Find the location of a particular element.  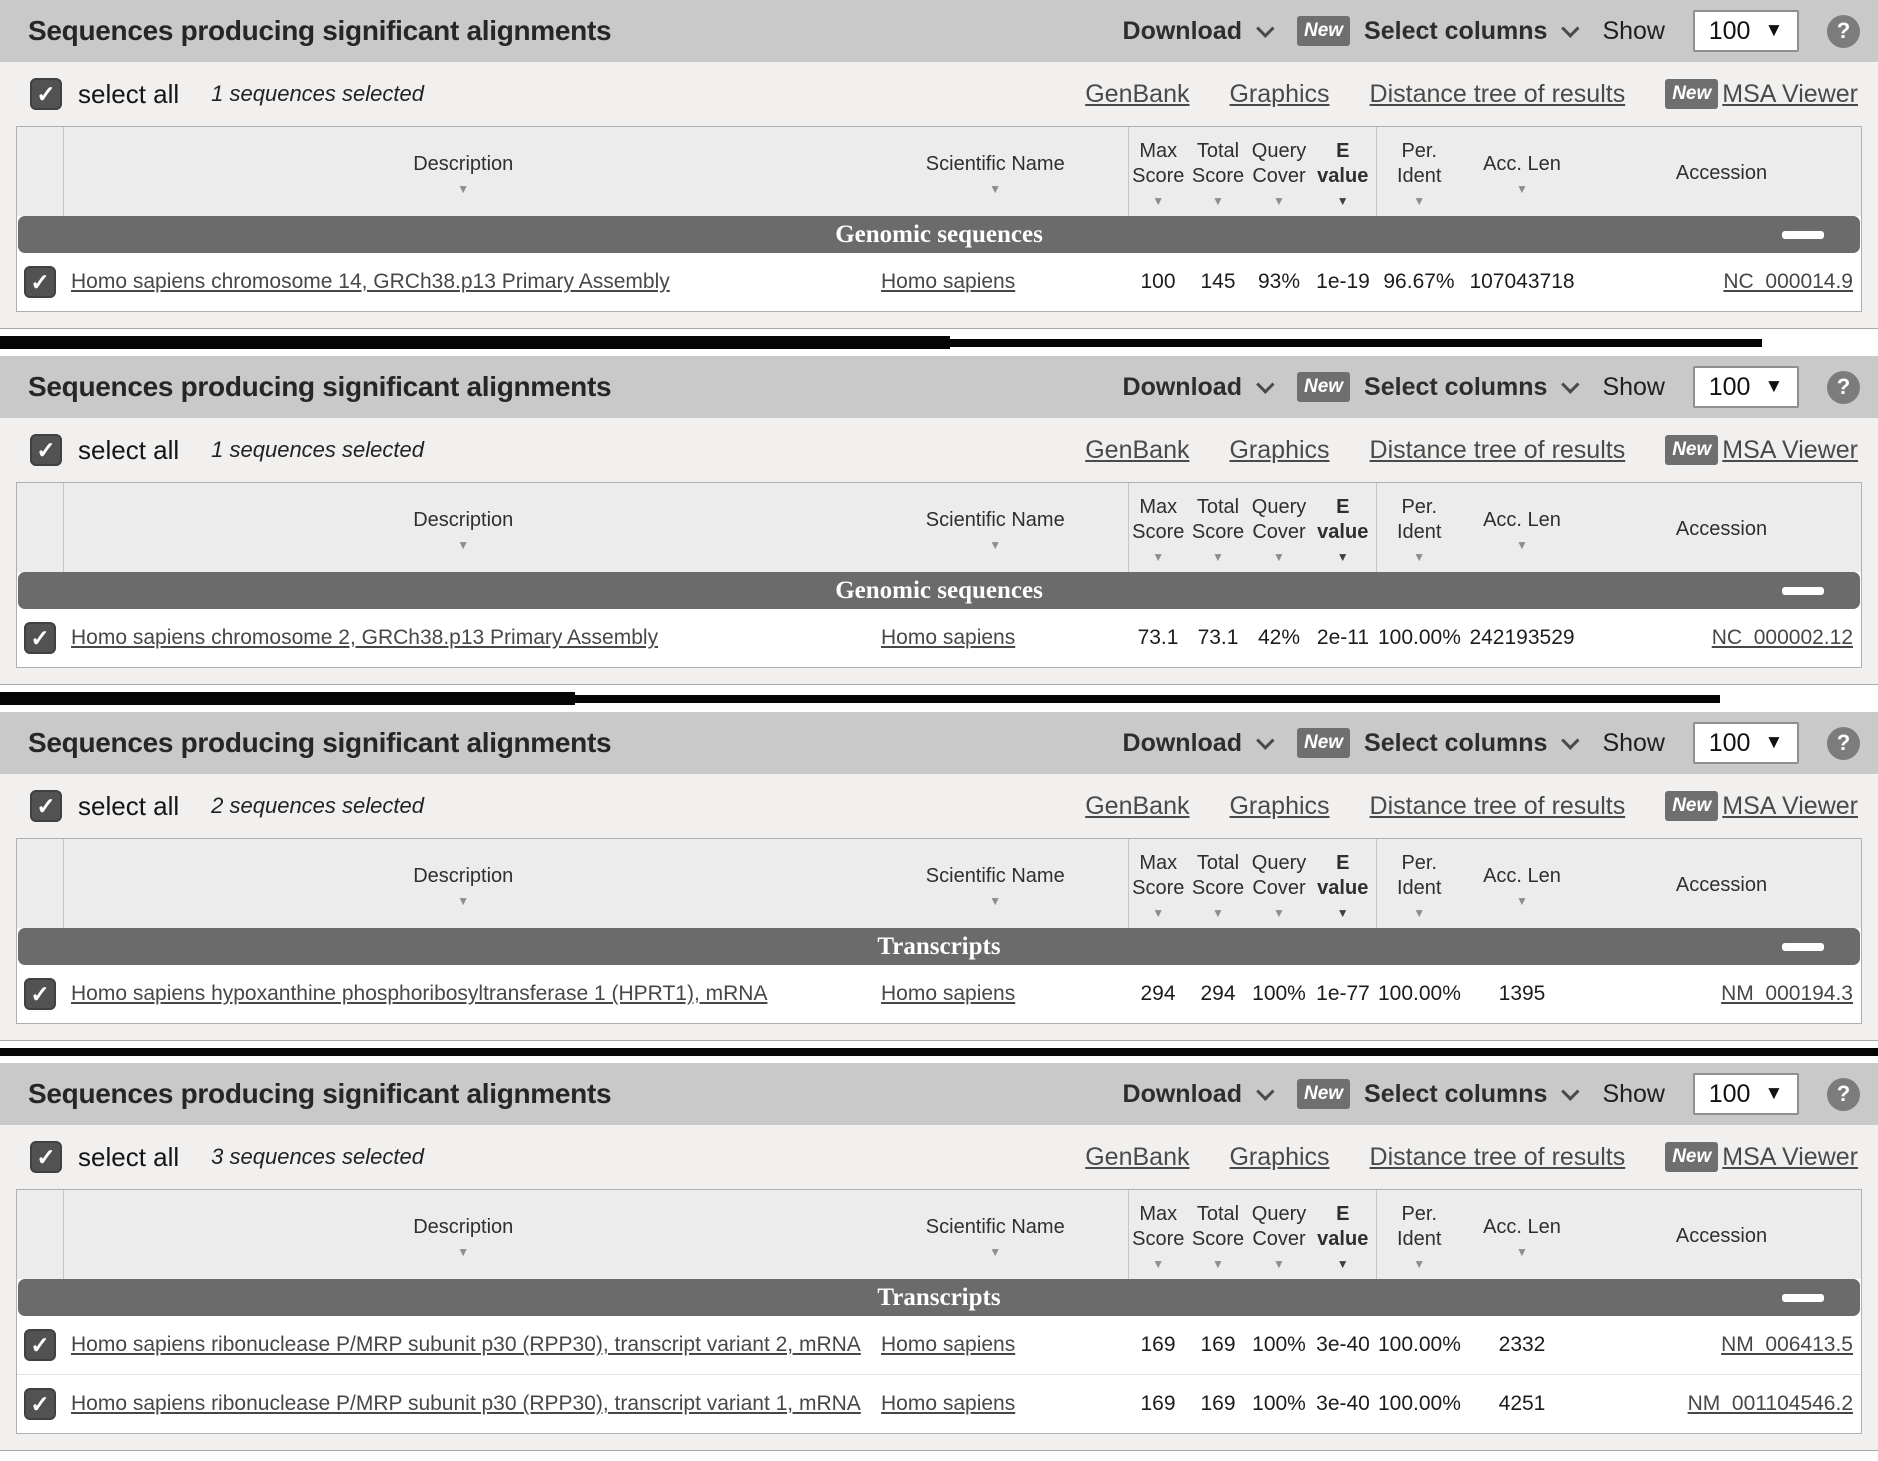

accession-link: NC_000002.12 is located at coordinates (1782, 637).